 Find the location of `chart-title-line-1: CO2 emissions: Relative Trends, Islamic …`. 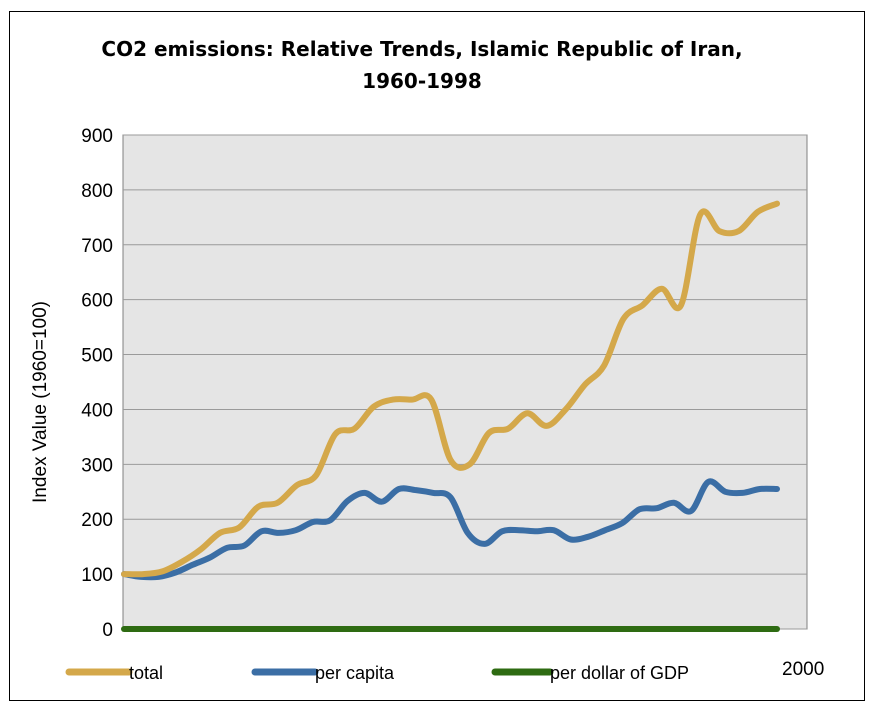

chart-title-line-1: CO2 emissions: Relative Trends, Islamic … is located at coordinates (421, 49).